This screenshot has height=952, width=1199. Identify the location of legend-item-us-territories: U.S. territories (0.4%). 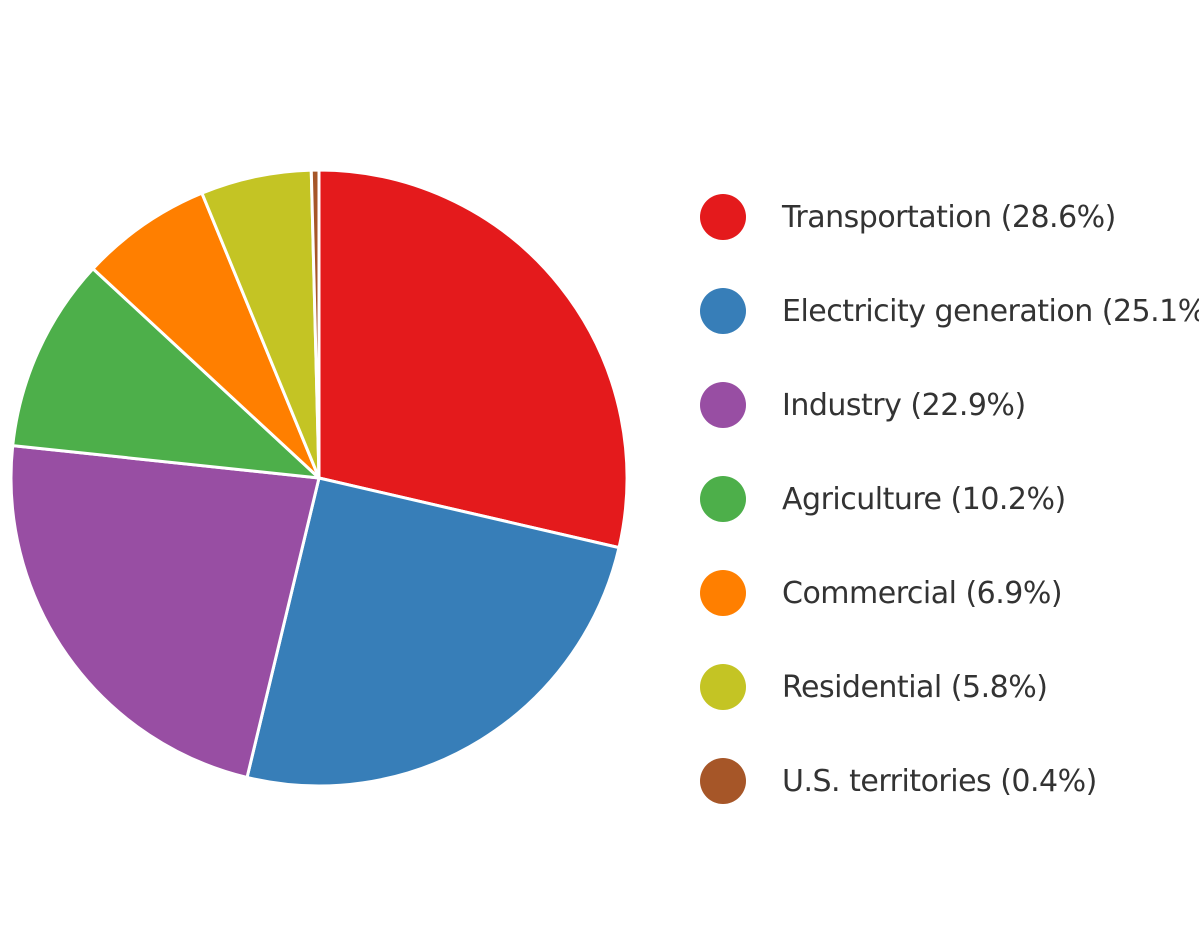
(949, 781).